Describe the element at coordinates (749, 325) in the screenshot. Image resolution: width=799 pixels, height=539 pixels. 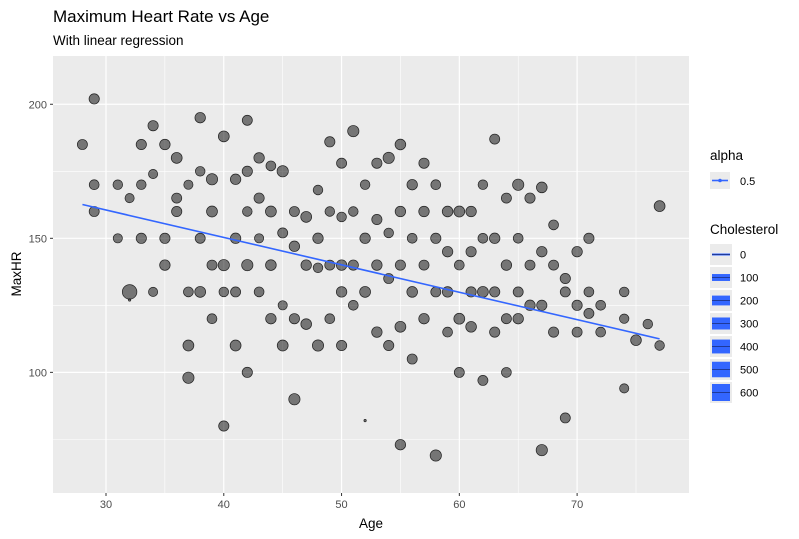
I see `legend-cholesterol-label: 300` at that location.